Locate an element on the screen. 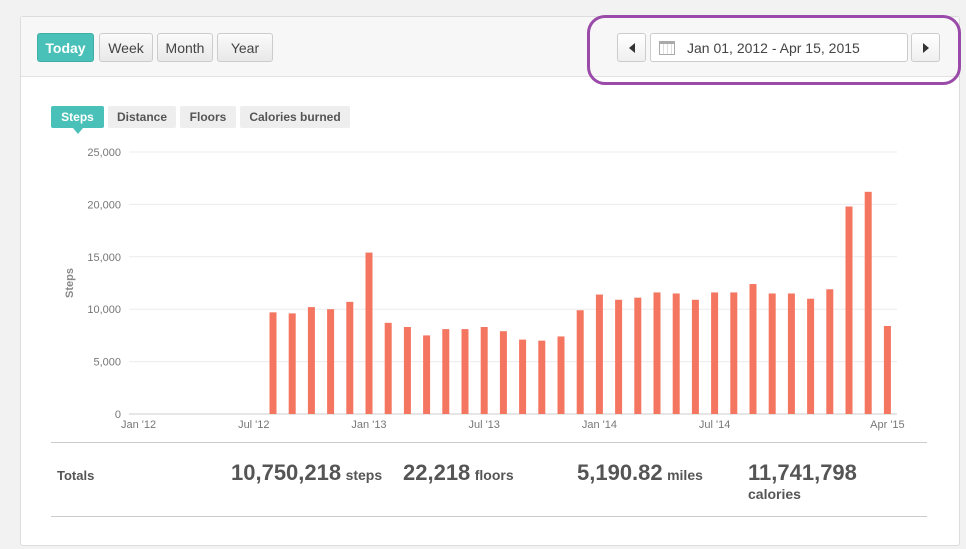 This screenshot has width=966, height=549. x-tick-label: Jul '12 is located at coordinates (253, 425).